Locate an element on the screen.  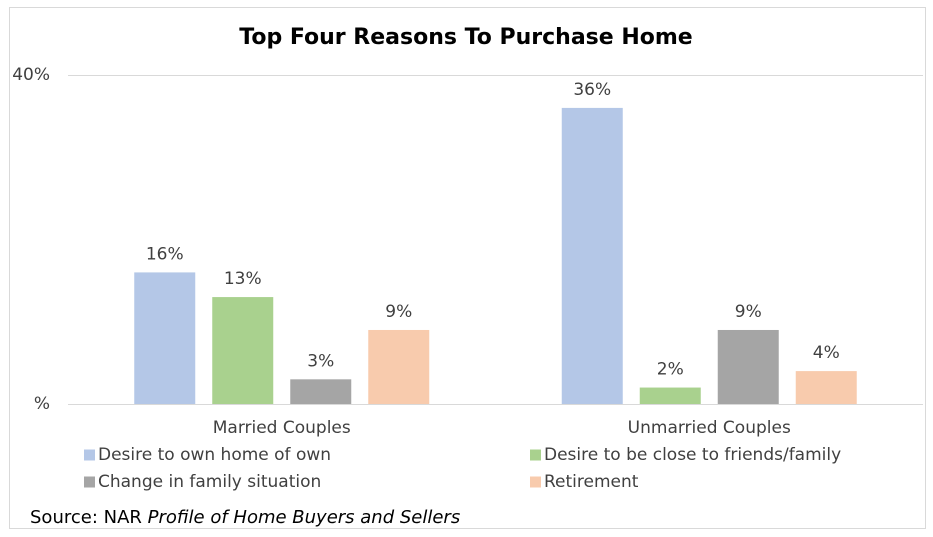
x-tick-label: Married Couples is located at coordinates (282, 428).